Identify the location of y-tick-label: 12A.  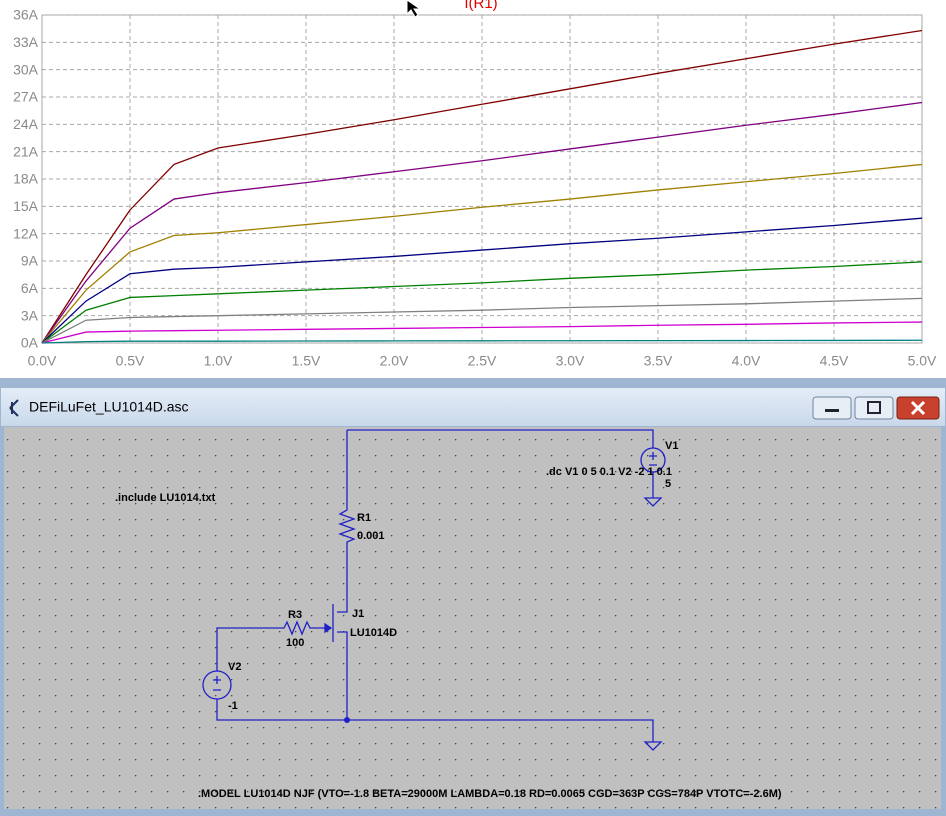
(26, 233).